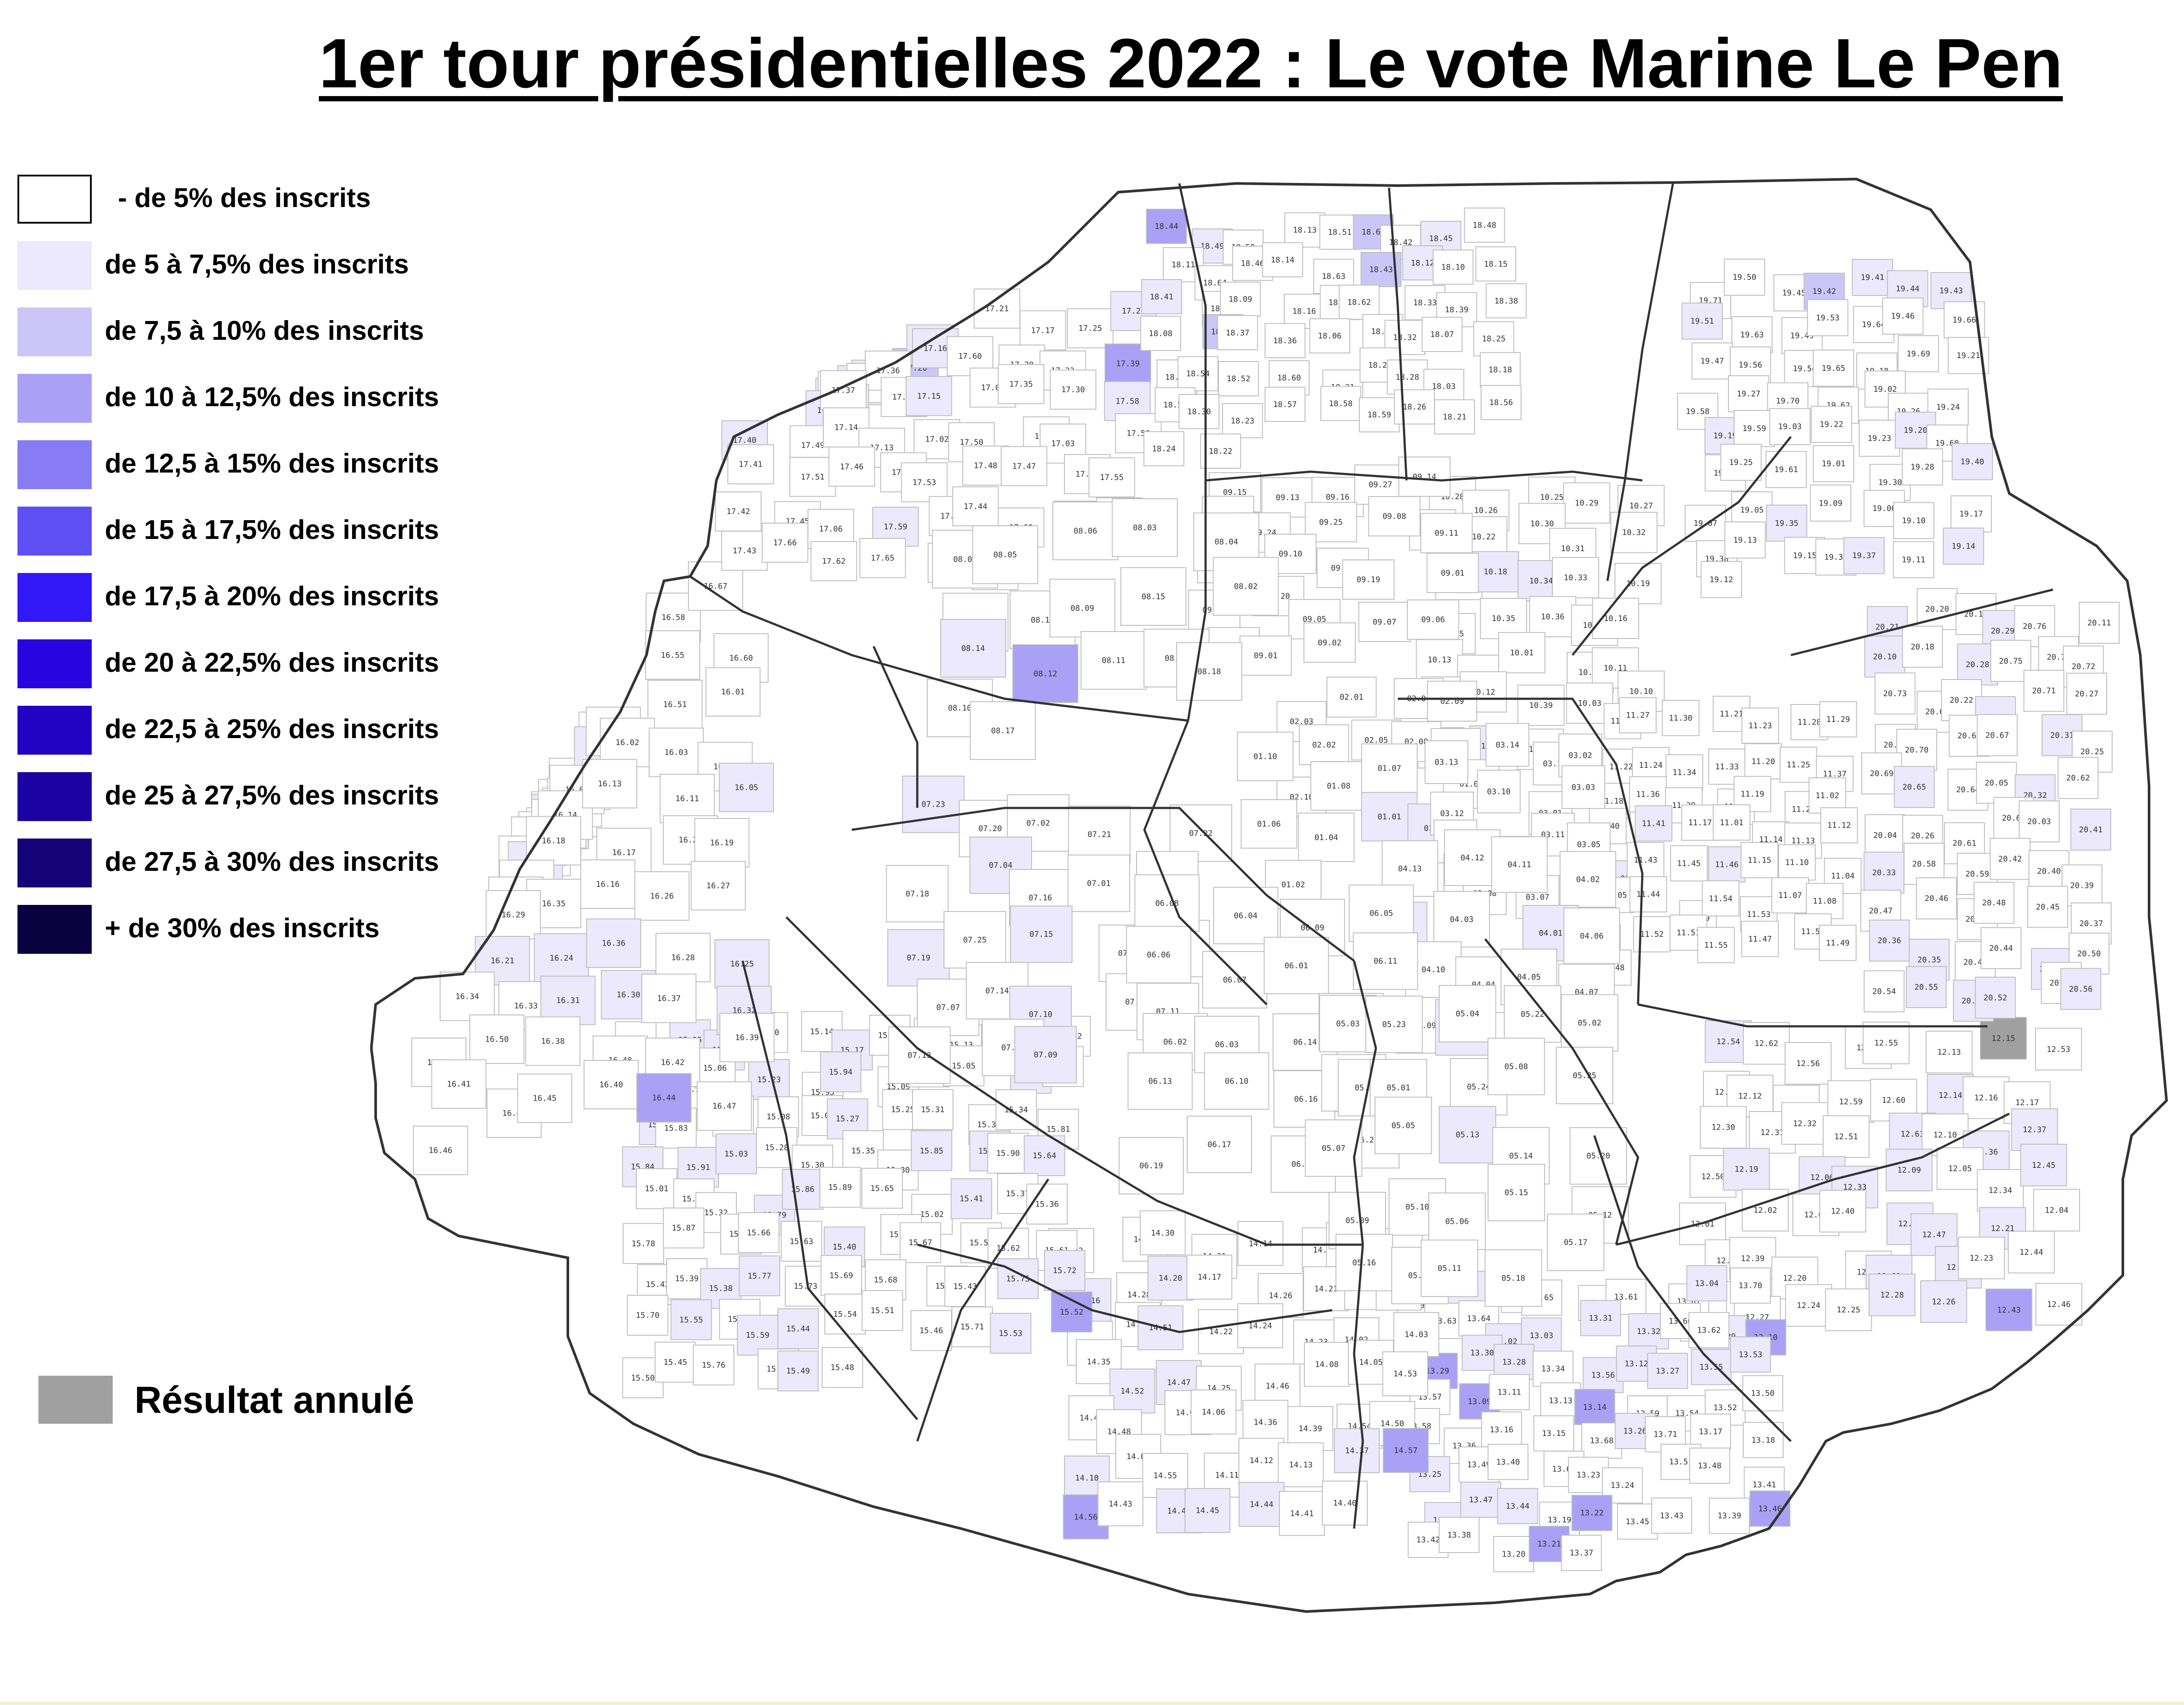  Describe the element at coordinates (686, 1279) in the screenshot. I see `bureau-label: 15.39` at that location.